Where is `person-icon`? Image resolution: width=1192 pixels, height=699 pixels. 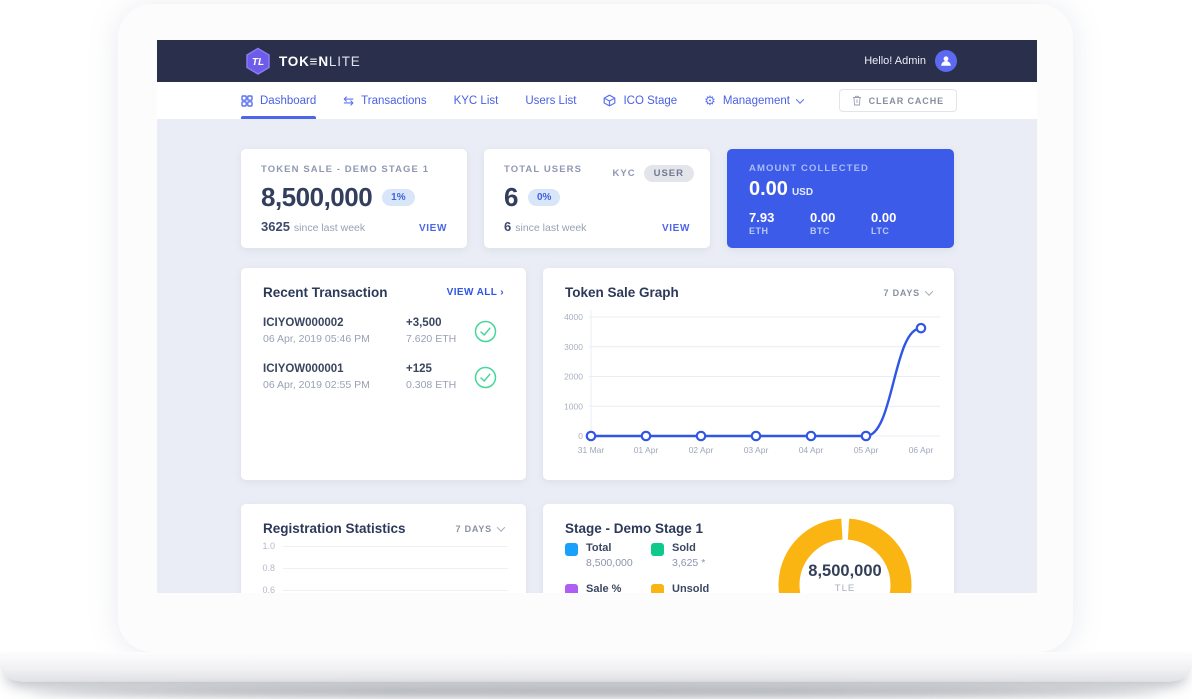
person-icon is located at coordinates (946, 61).